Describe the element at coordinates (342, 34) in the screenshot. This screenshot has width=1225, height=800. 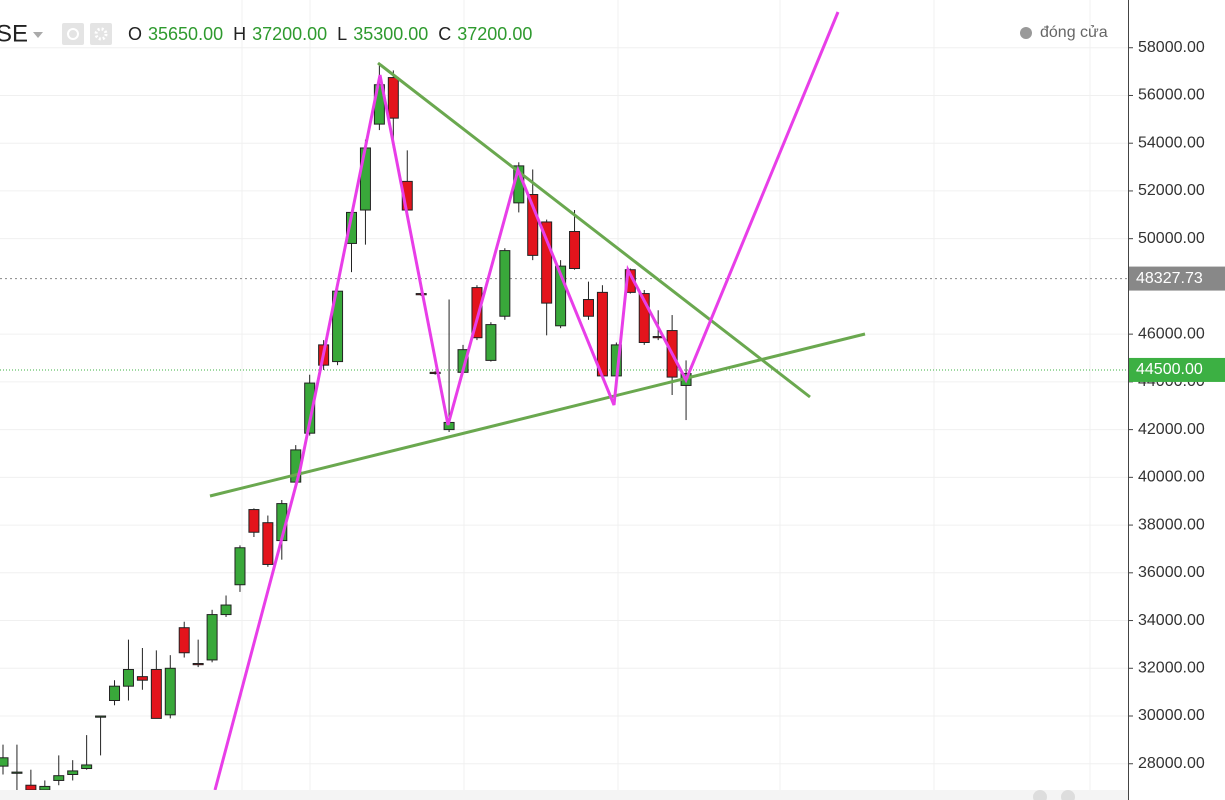
I see `ohlc-key: L` at that location.